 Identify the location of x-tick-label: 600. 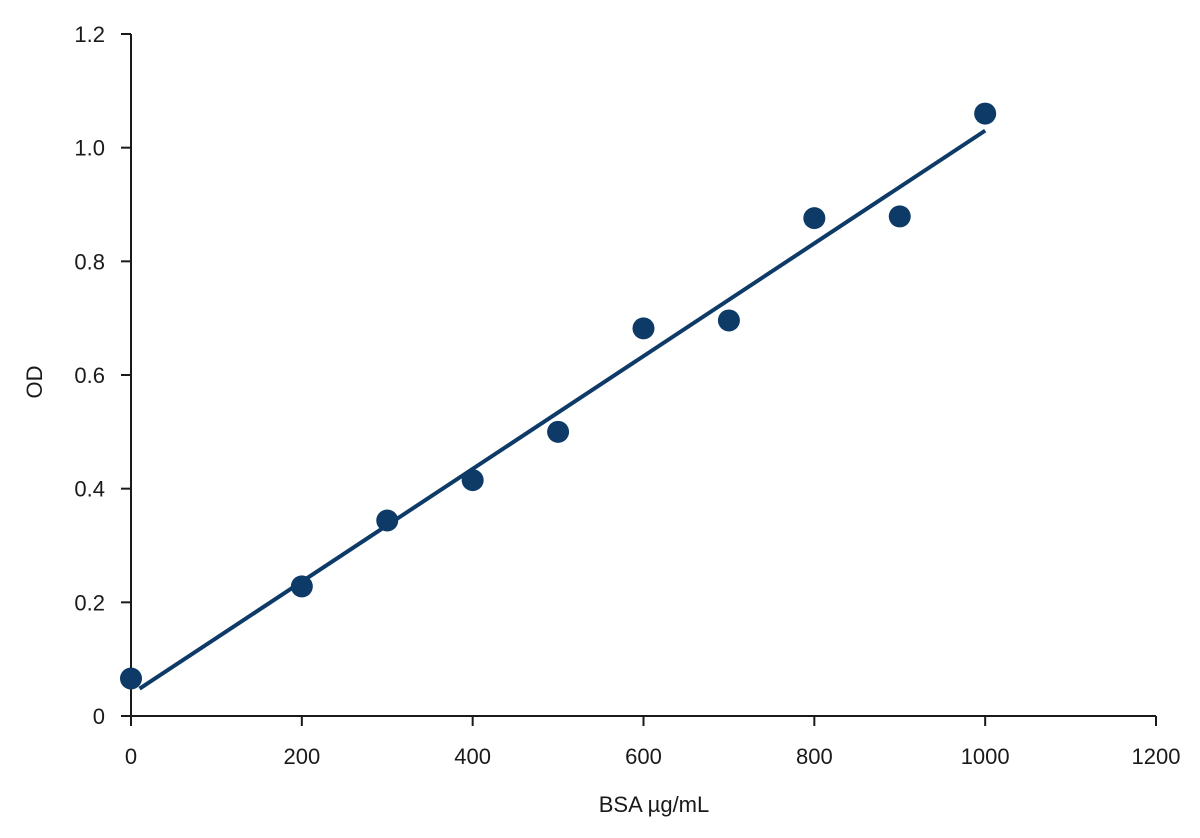
(643, 756).